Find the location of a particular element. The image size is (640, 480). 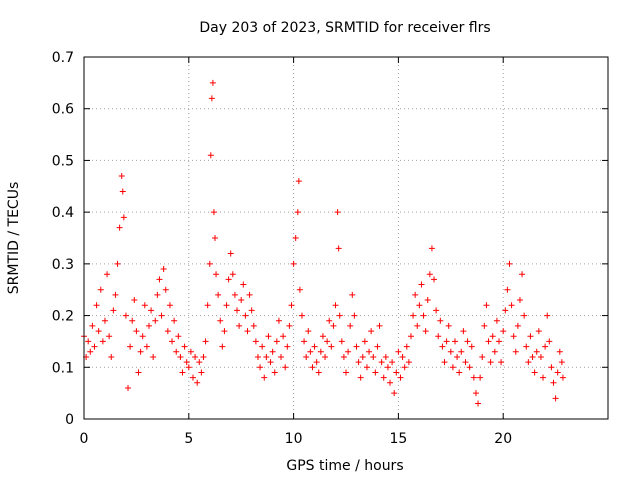

x-tick-labels: 0 5 10 15 20 is located at coordinates (296, 439).